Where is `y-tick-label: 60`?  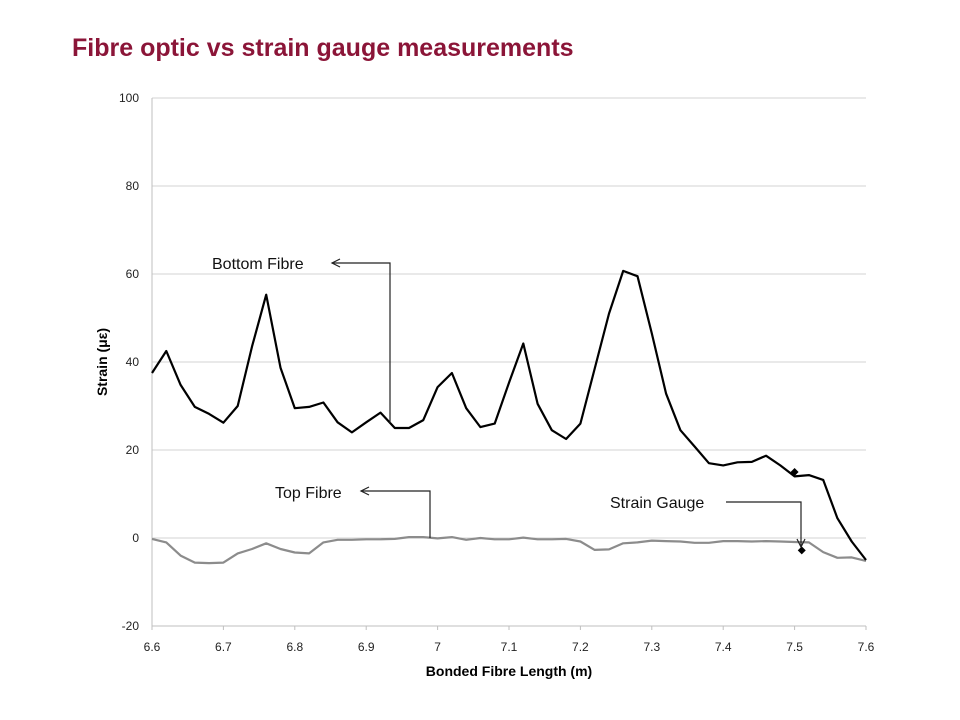 y-tick-label: 60 is located at coordinates (133, 274).